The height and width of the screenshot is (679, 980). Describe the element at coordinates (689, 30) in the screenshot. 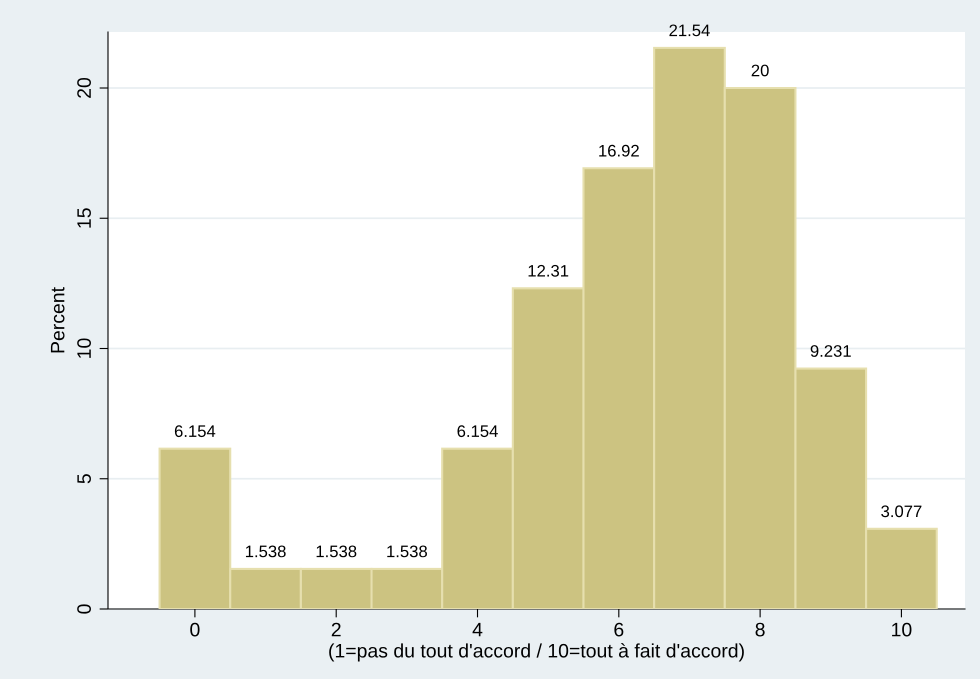

I see `data-label: 21.54` at that location.